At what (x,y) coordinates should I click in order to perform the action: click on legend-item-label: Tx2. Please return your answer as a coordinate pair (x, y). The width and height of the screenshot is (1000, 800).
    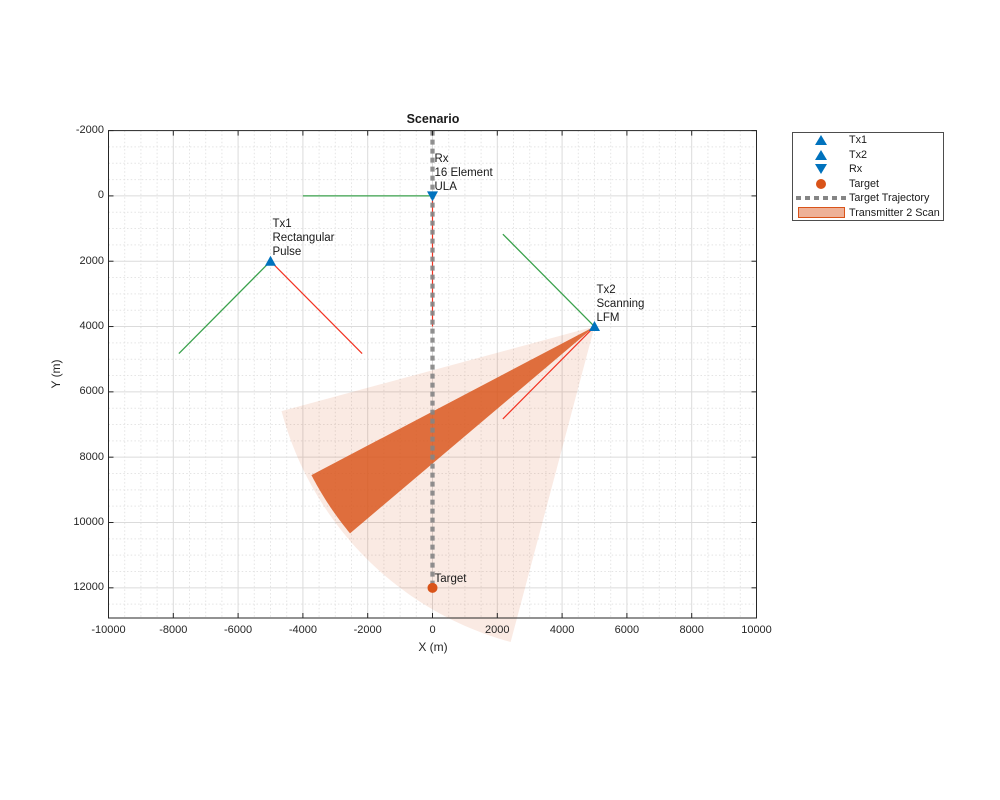
    Looking at the image, I should click on (858, 154).